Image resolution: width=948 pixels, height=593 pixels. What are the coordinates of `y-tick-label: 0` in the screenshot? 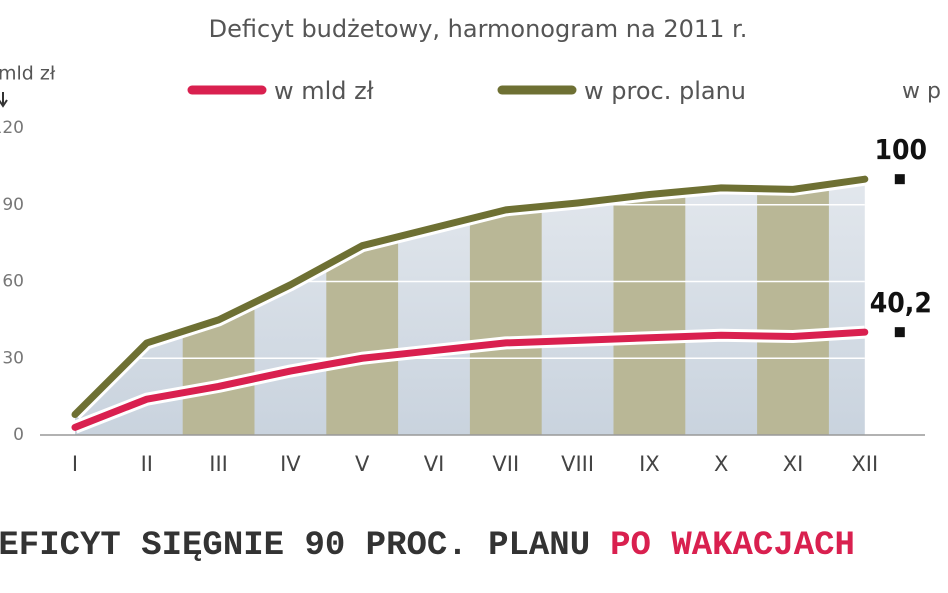 It's located at (18, 435).